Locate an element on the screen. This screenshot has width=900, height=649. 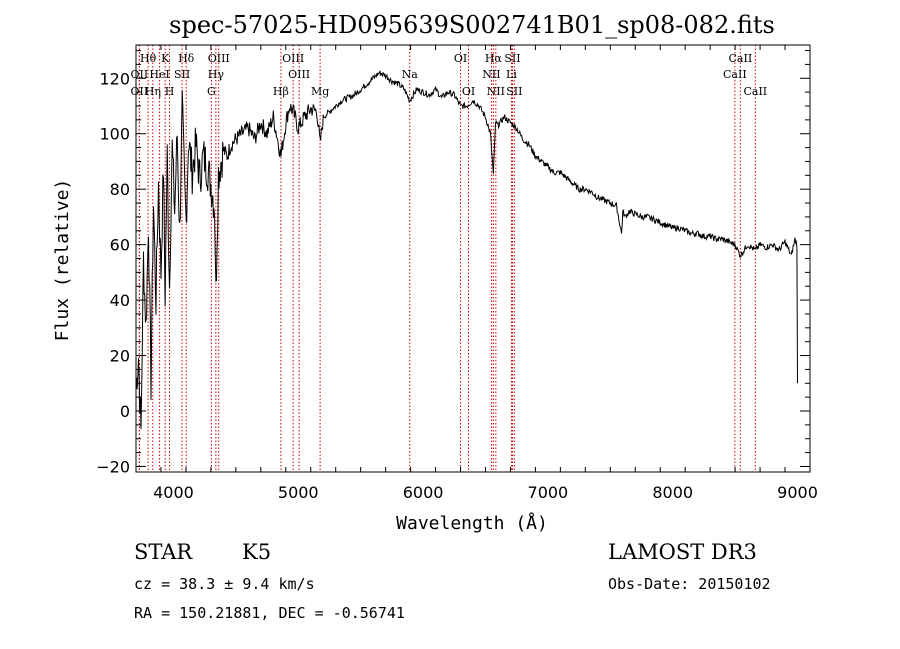
x-axis-label: Wavelength (Å) is located at coordinates (472, 523).